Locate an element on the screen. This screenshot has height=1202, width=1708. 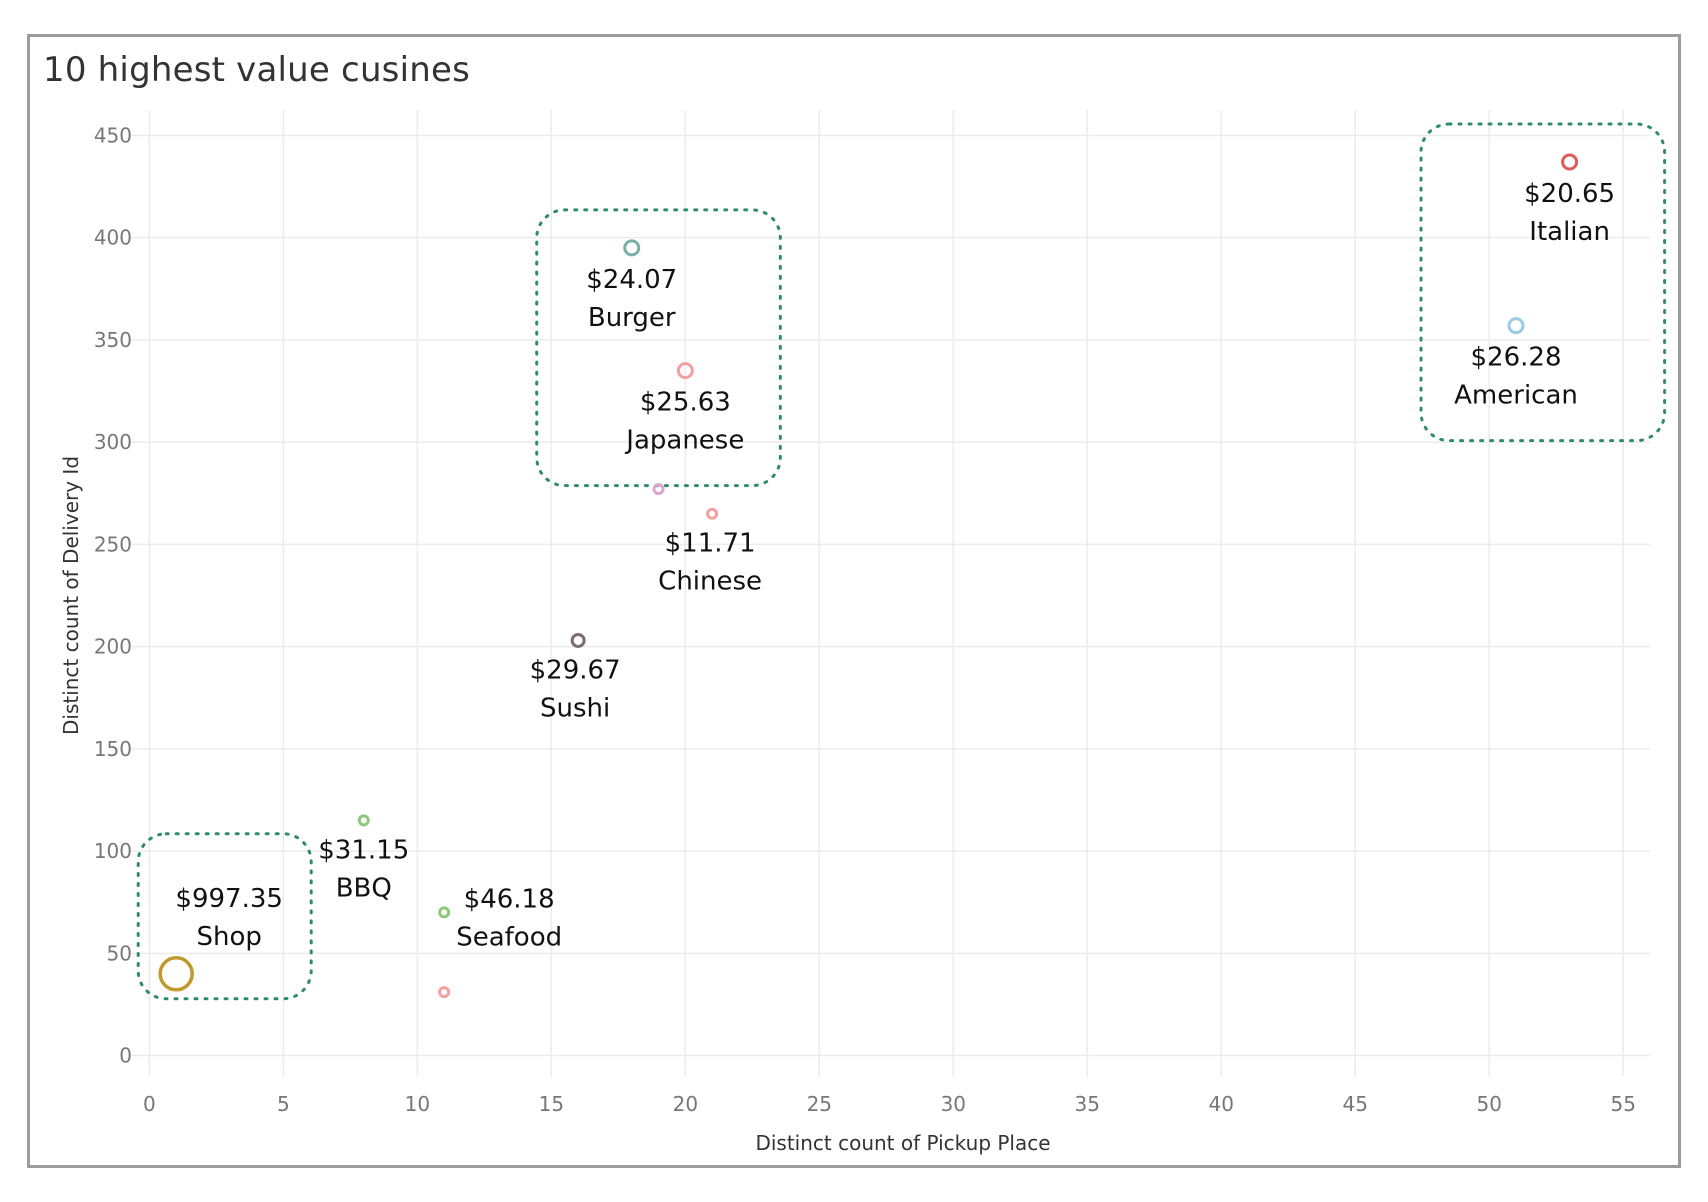
label-name-shop: Shop is located at coordinates (228, 937).